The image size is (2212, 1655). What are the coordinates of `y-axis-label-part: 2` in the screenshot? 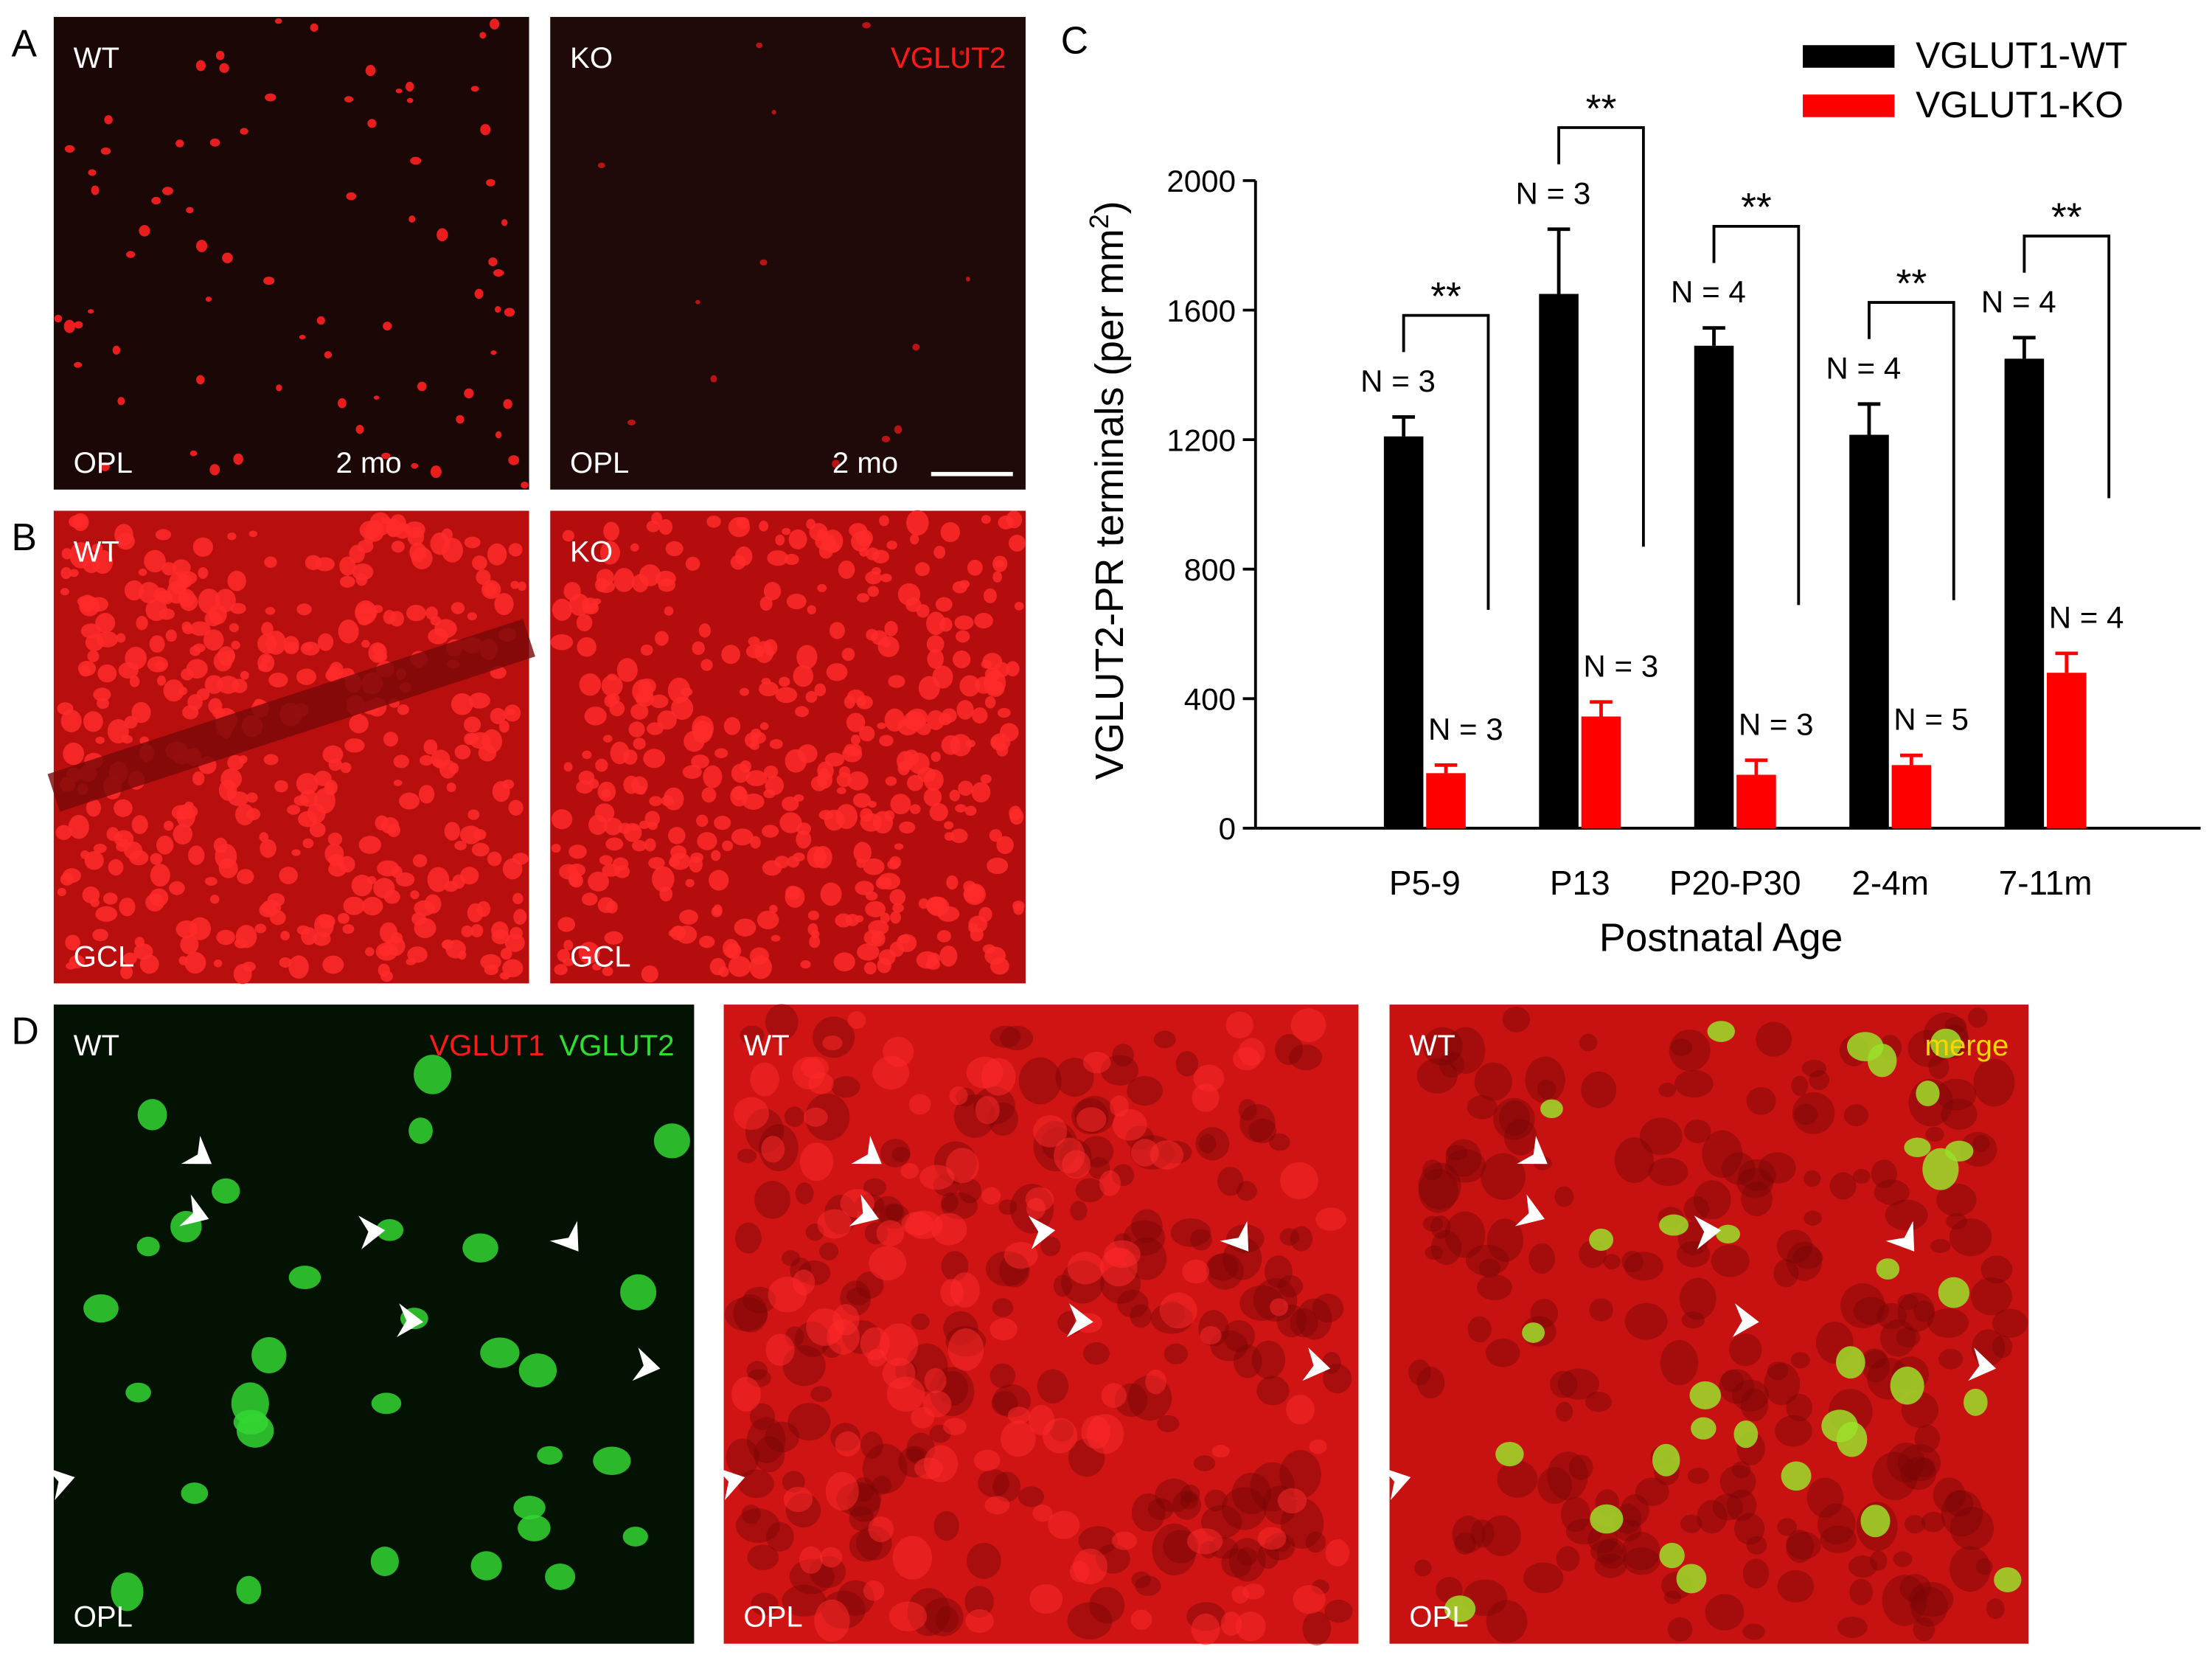 It's located at (1098, 222).